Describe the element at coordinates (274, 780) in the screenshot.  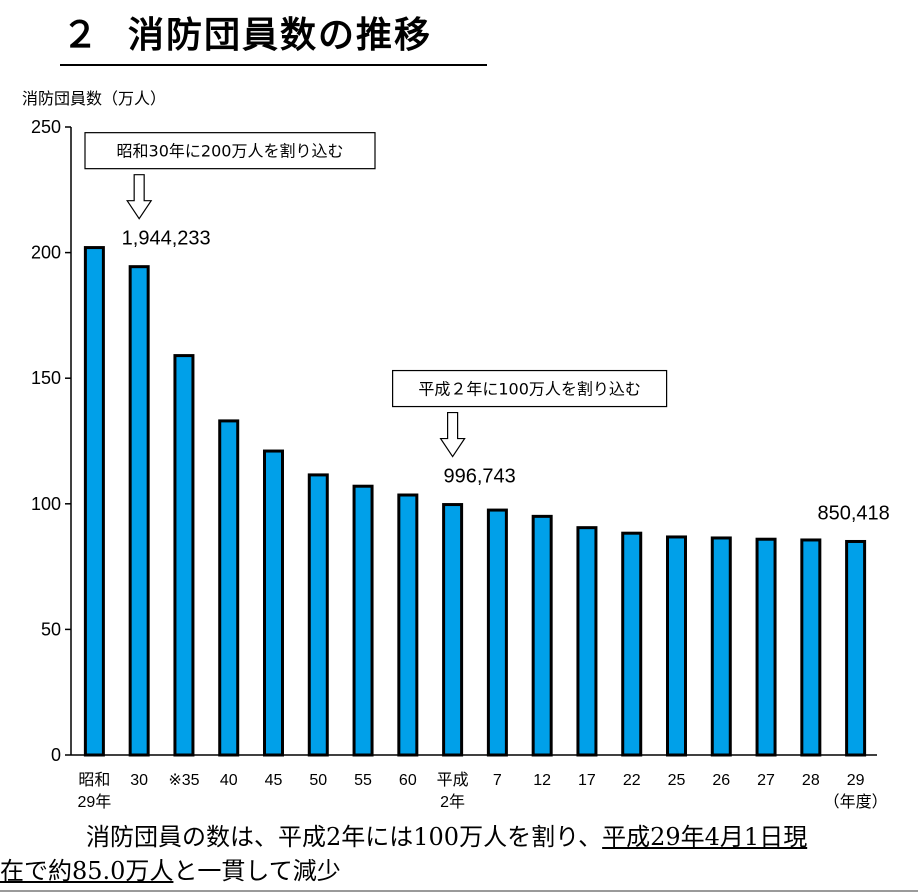
I see `x-tick-label: 45` at that location.